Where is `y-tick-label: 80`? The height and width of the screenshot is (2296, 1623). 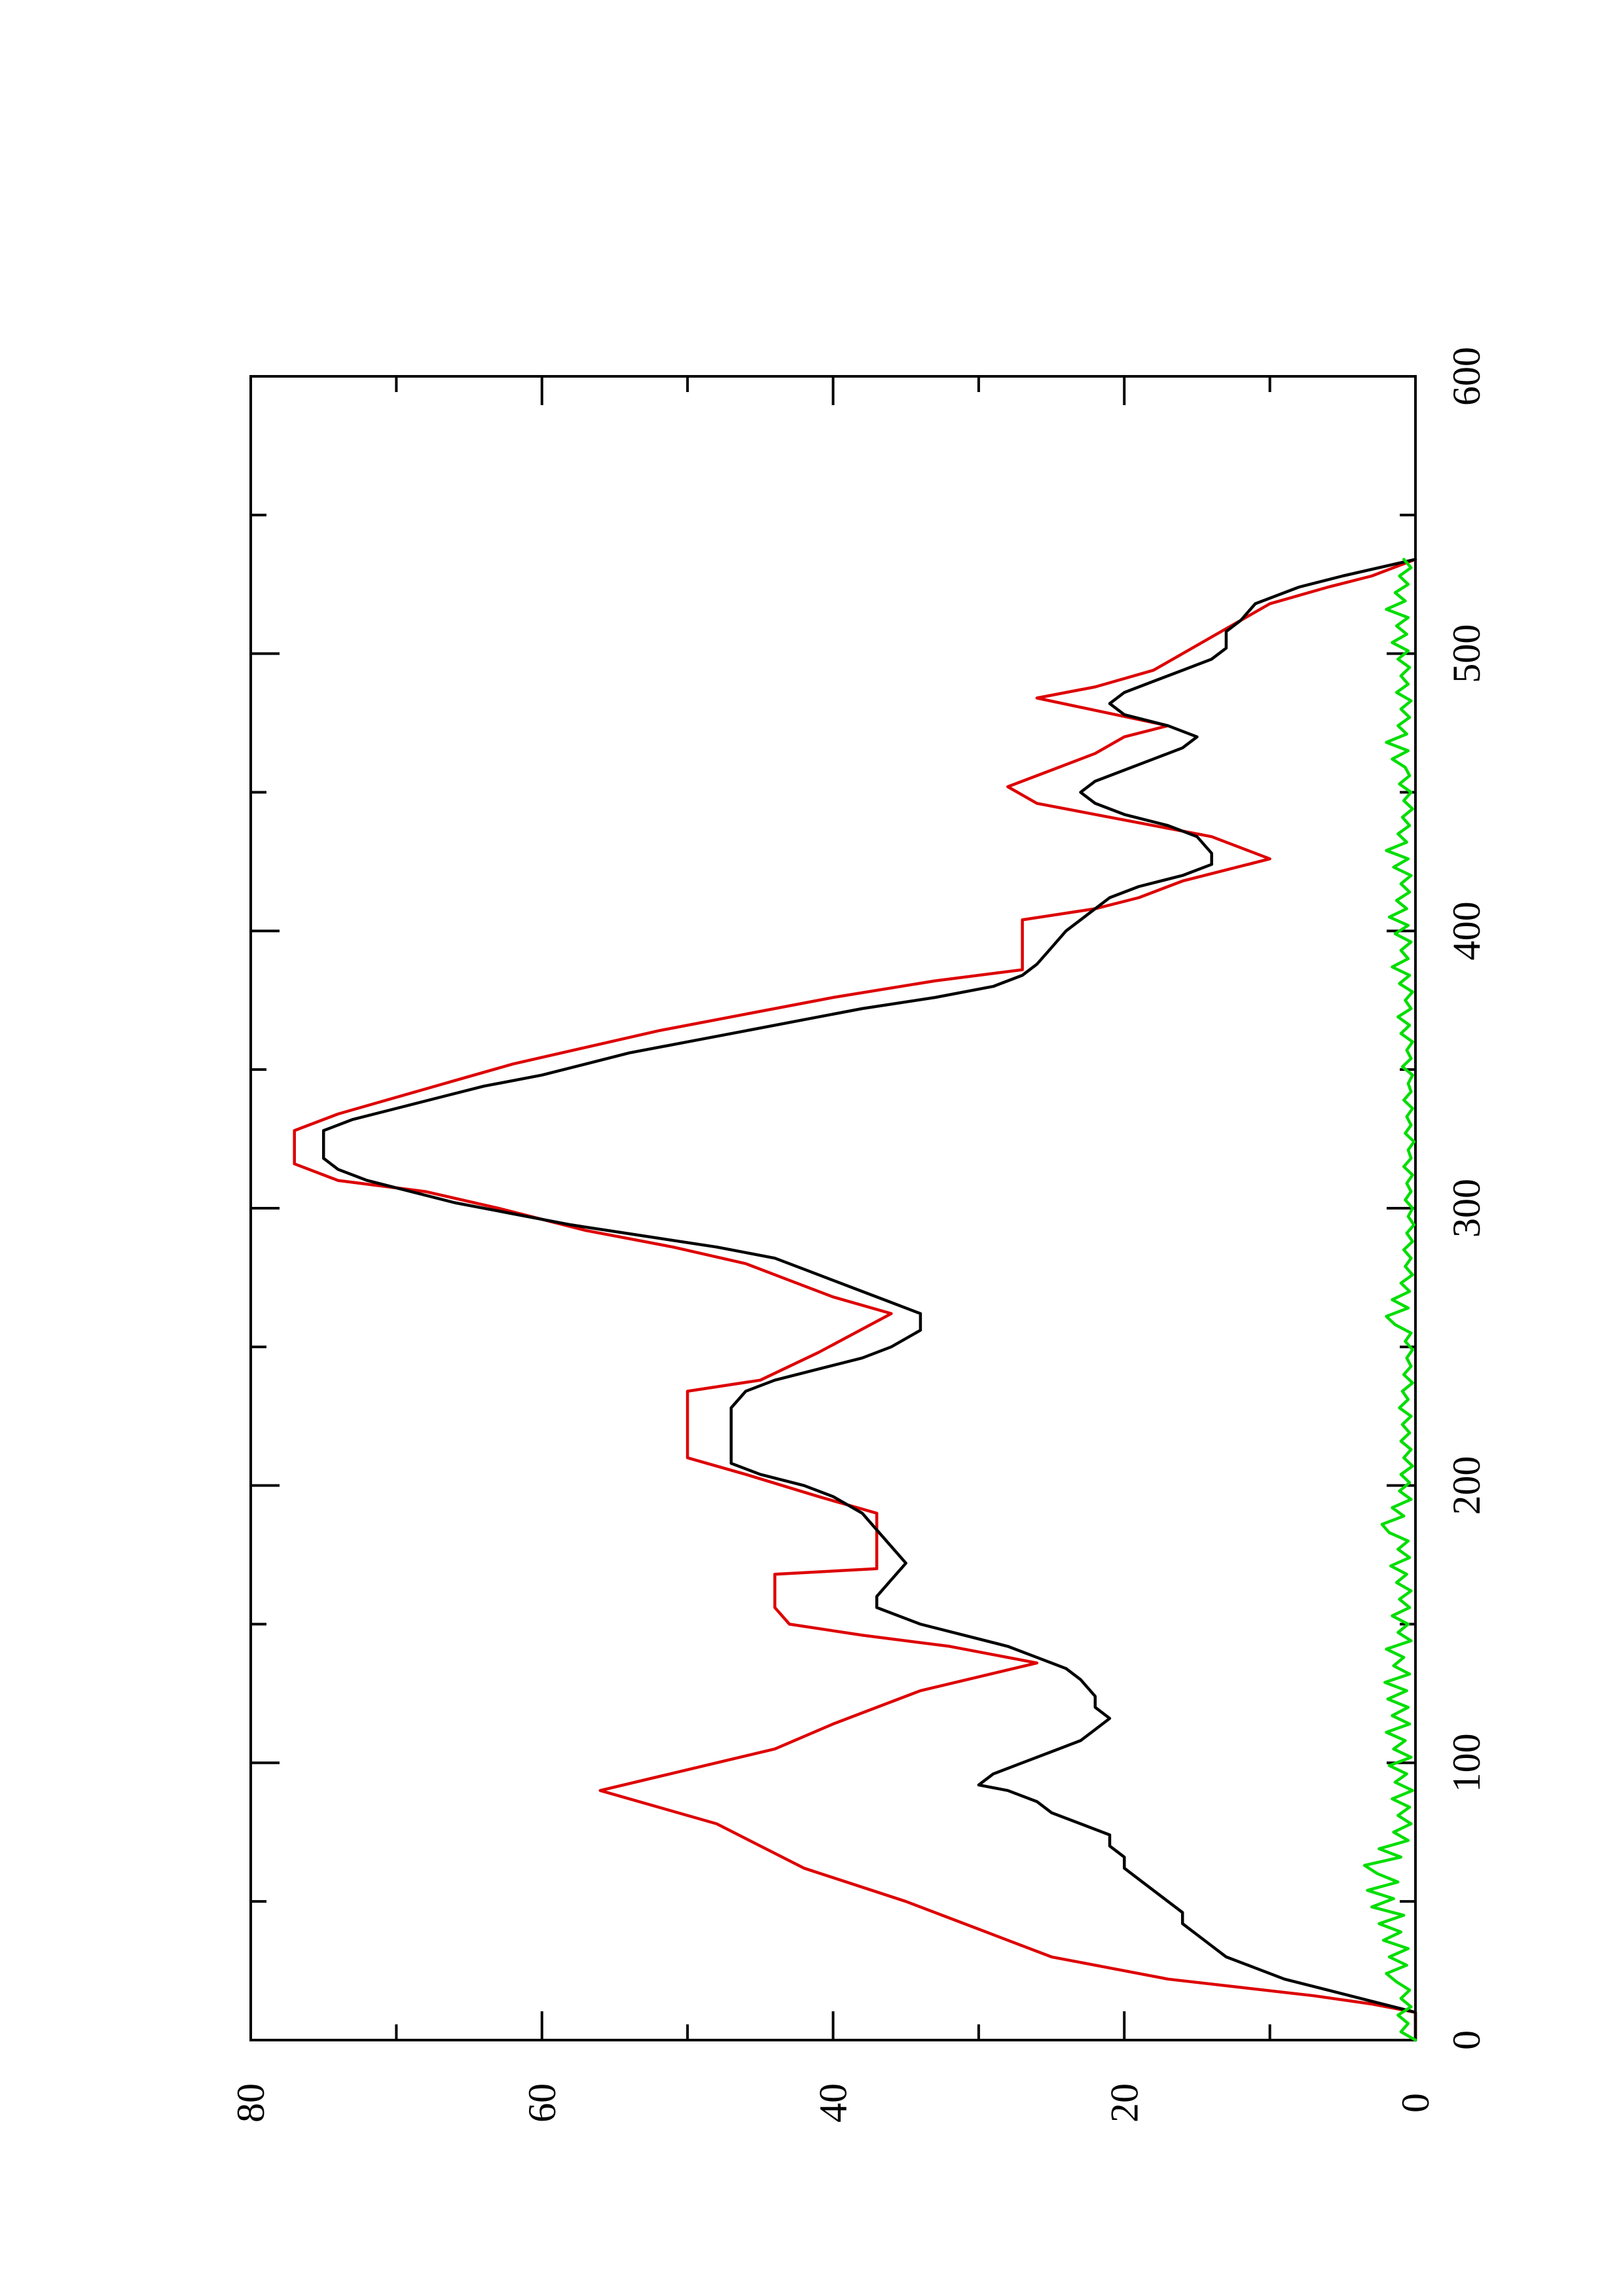 y-tick-label: 80 is located at coordinates (250, 2103).